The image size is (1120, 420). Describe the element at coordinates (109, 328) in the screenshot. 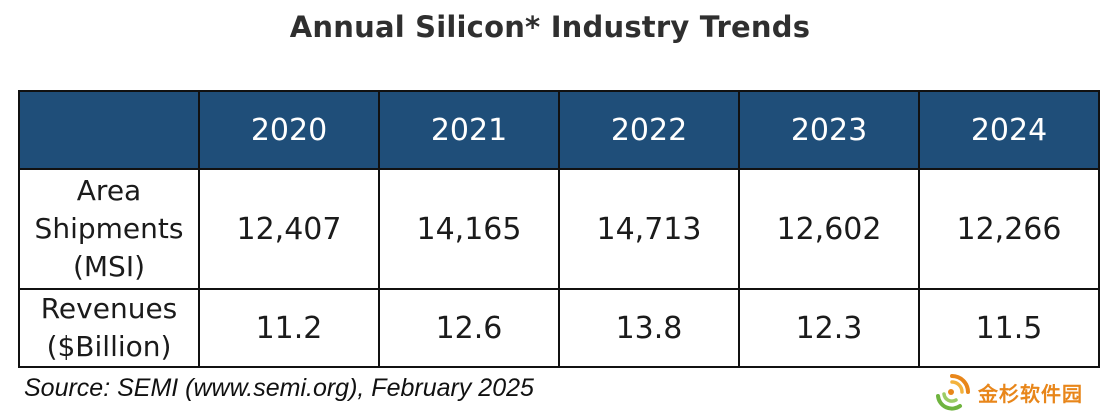

I see `row-label-revenues: Revenues ($Billion)` at that location.